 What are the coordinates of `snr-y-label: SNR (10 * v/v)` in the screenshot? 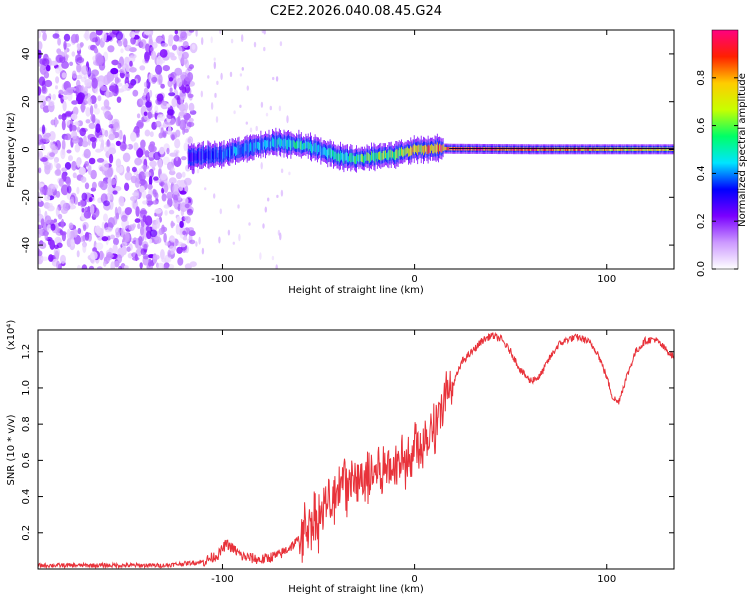 It's located at (11, 449).